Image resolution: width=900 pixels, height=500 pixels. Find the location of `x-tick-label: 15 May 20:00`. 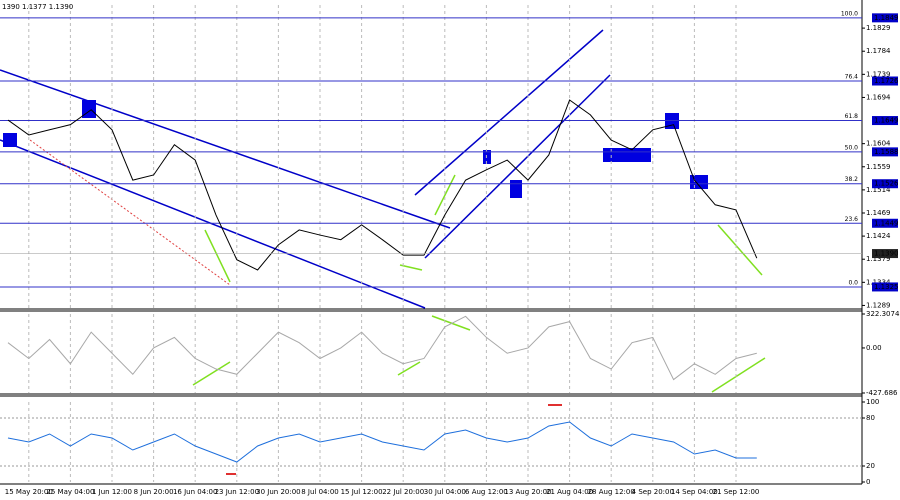

x-tick-label: 15 May 20:00 is located at coordinates (29, 492).